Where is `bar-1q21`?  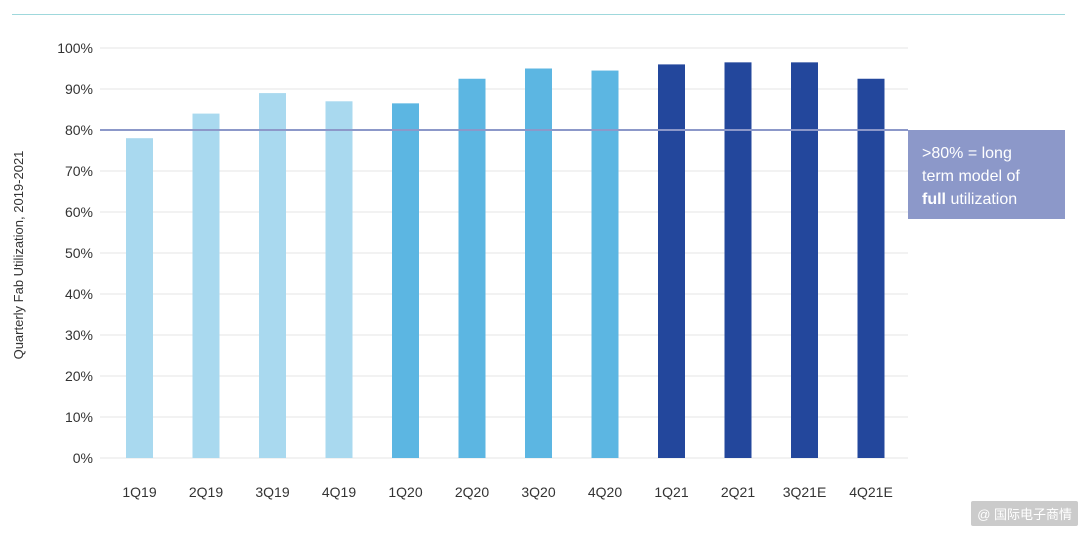 bar-1q21 is located at coordinates (671, 261).